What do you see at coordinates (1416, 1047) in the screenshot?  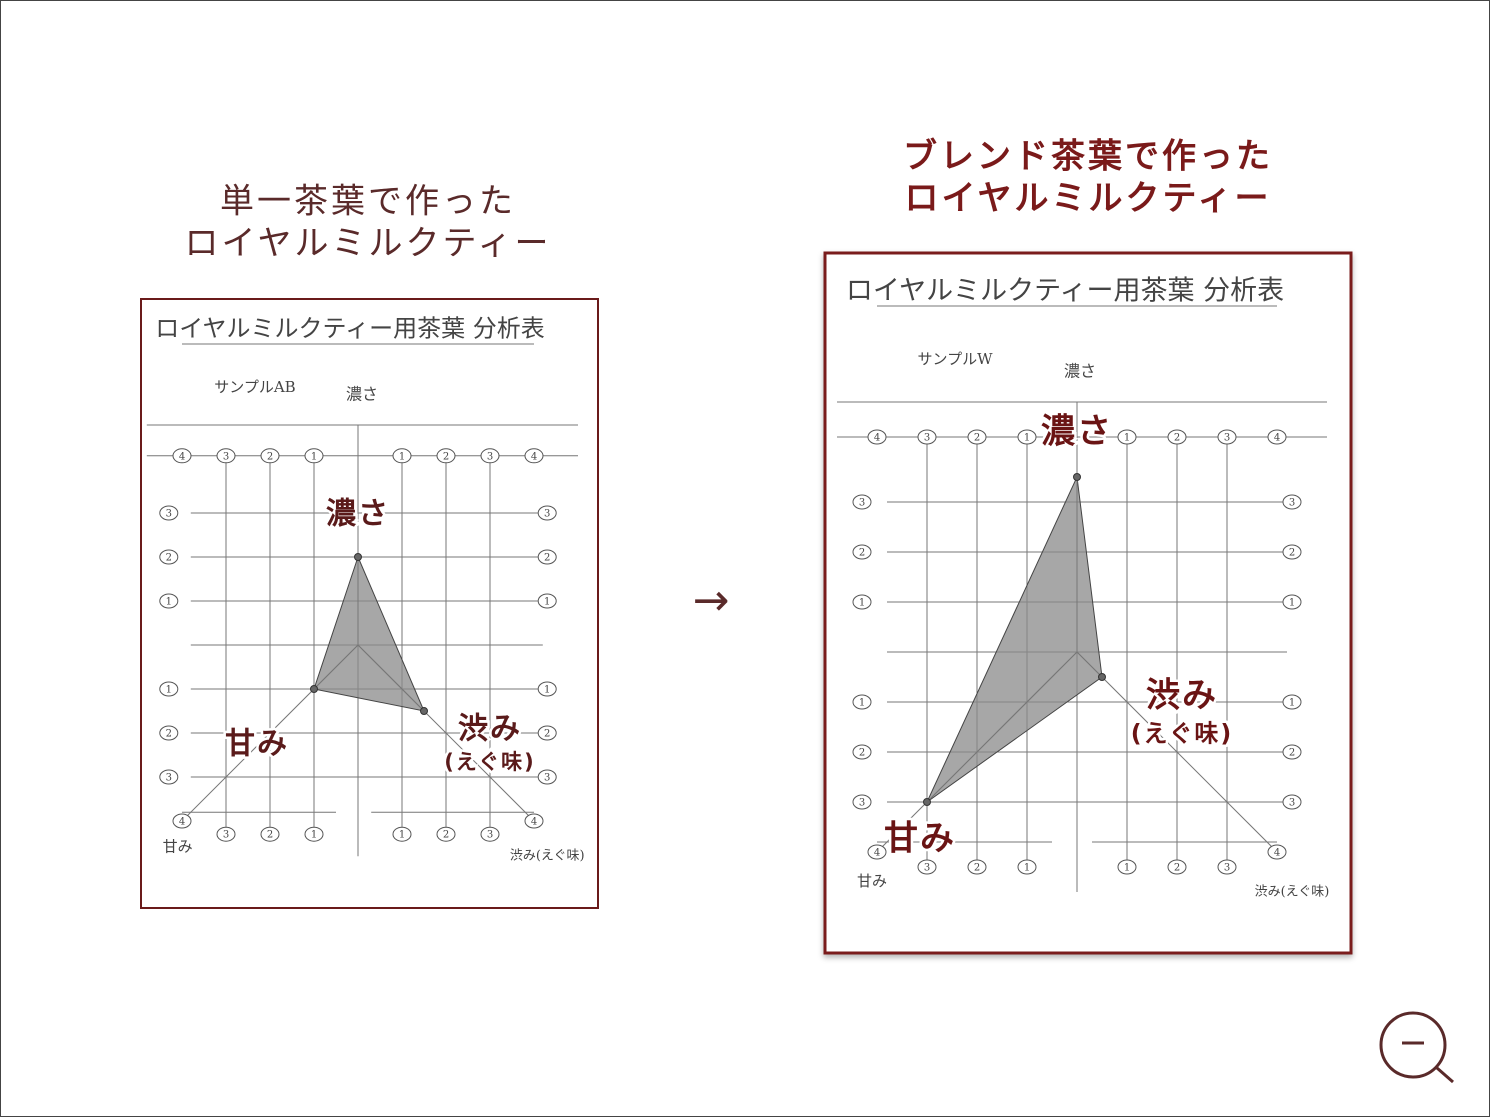 I see `zoom-icon` at bounding box center [1416, 1047].